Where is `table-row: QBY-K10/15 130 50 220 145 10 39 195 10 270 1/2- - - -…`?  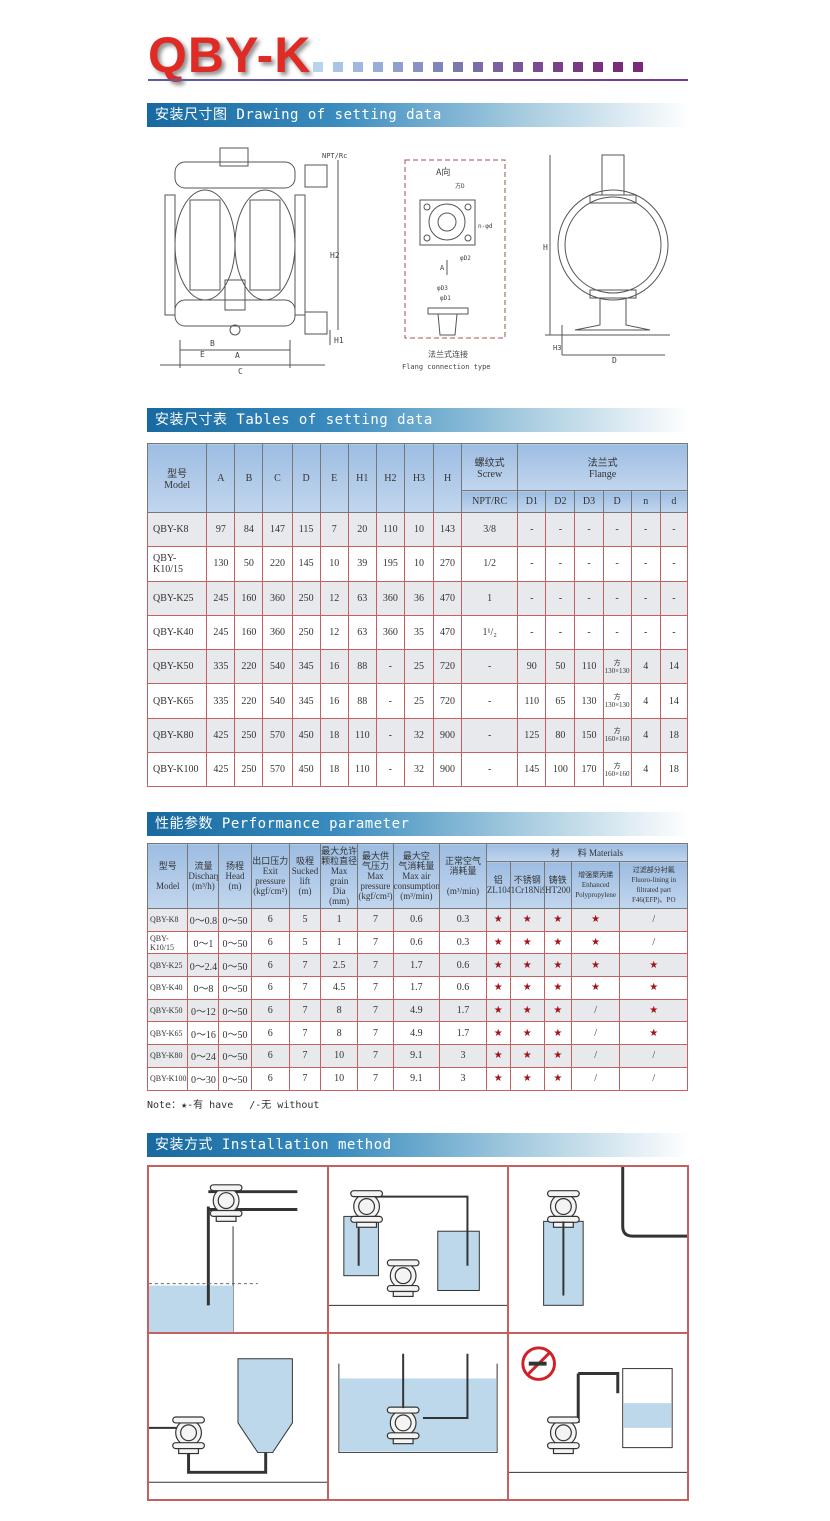
table-row: QBY-K10/15 130 50 220 145 10 39 195 10 270 1/2- - - -… is located at coordinates (417, 564).